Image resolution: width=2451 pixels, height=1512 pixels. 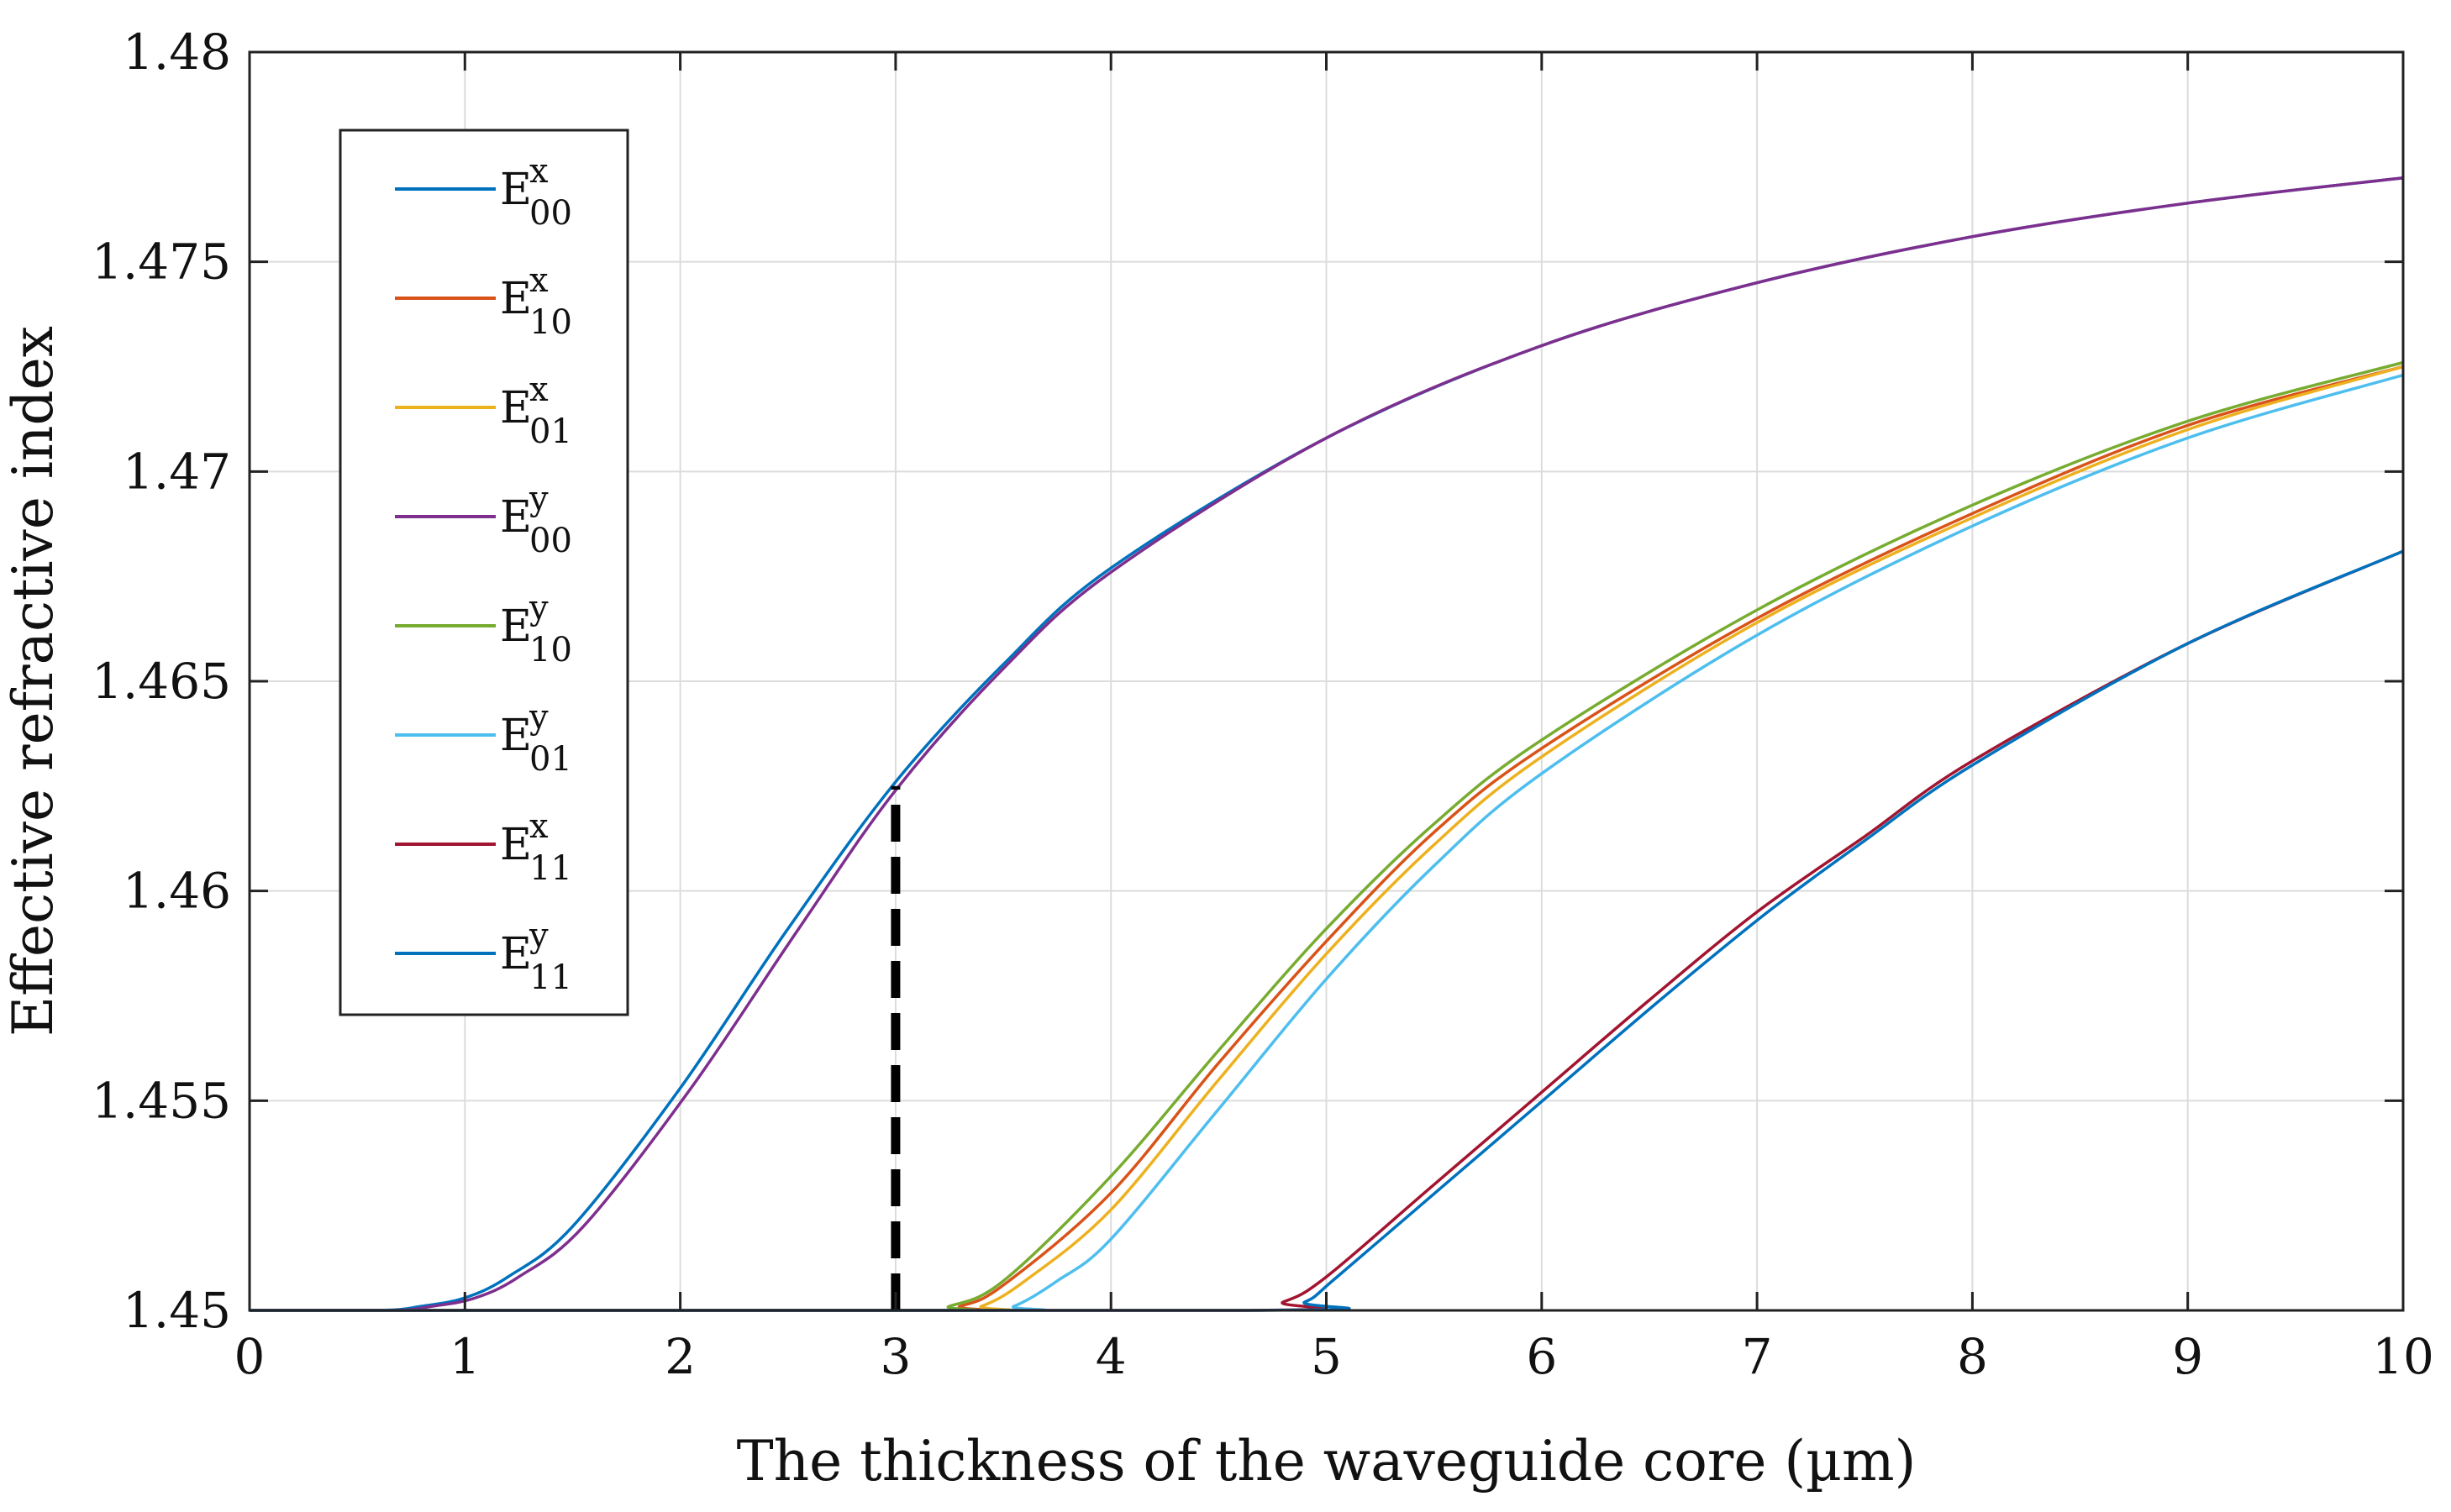 I want to click on x-tick-label: 1, so click(x=465, y=1356).